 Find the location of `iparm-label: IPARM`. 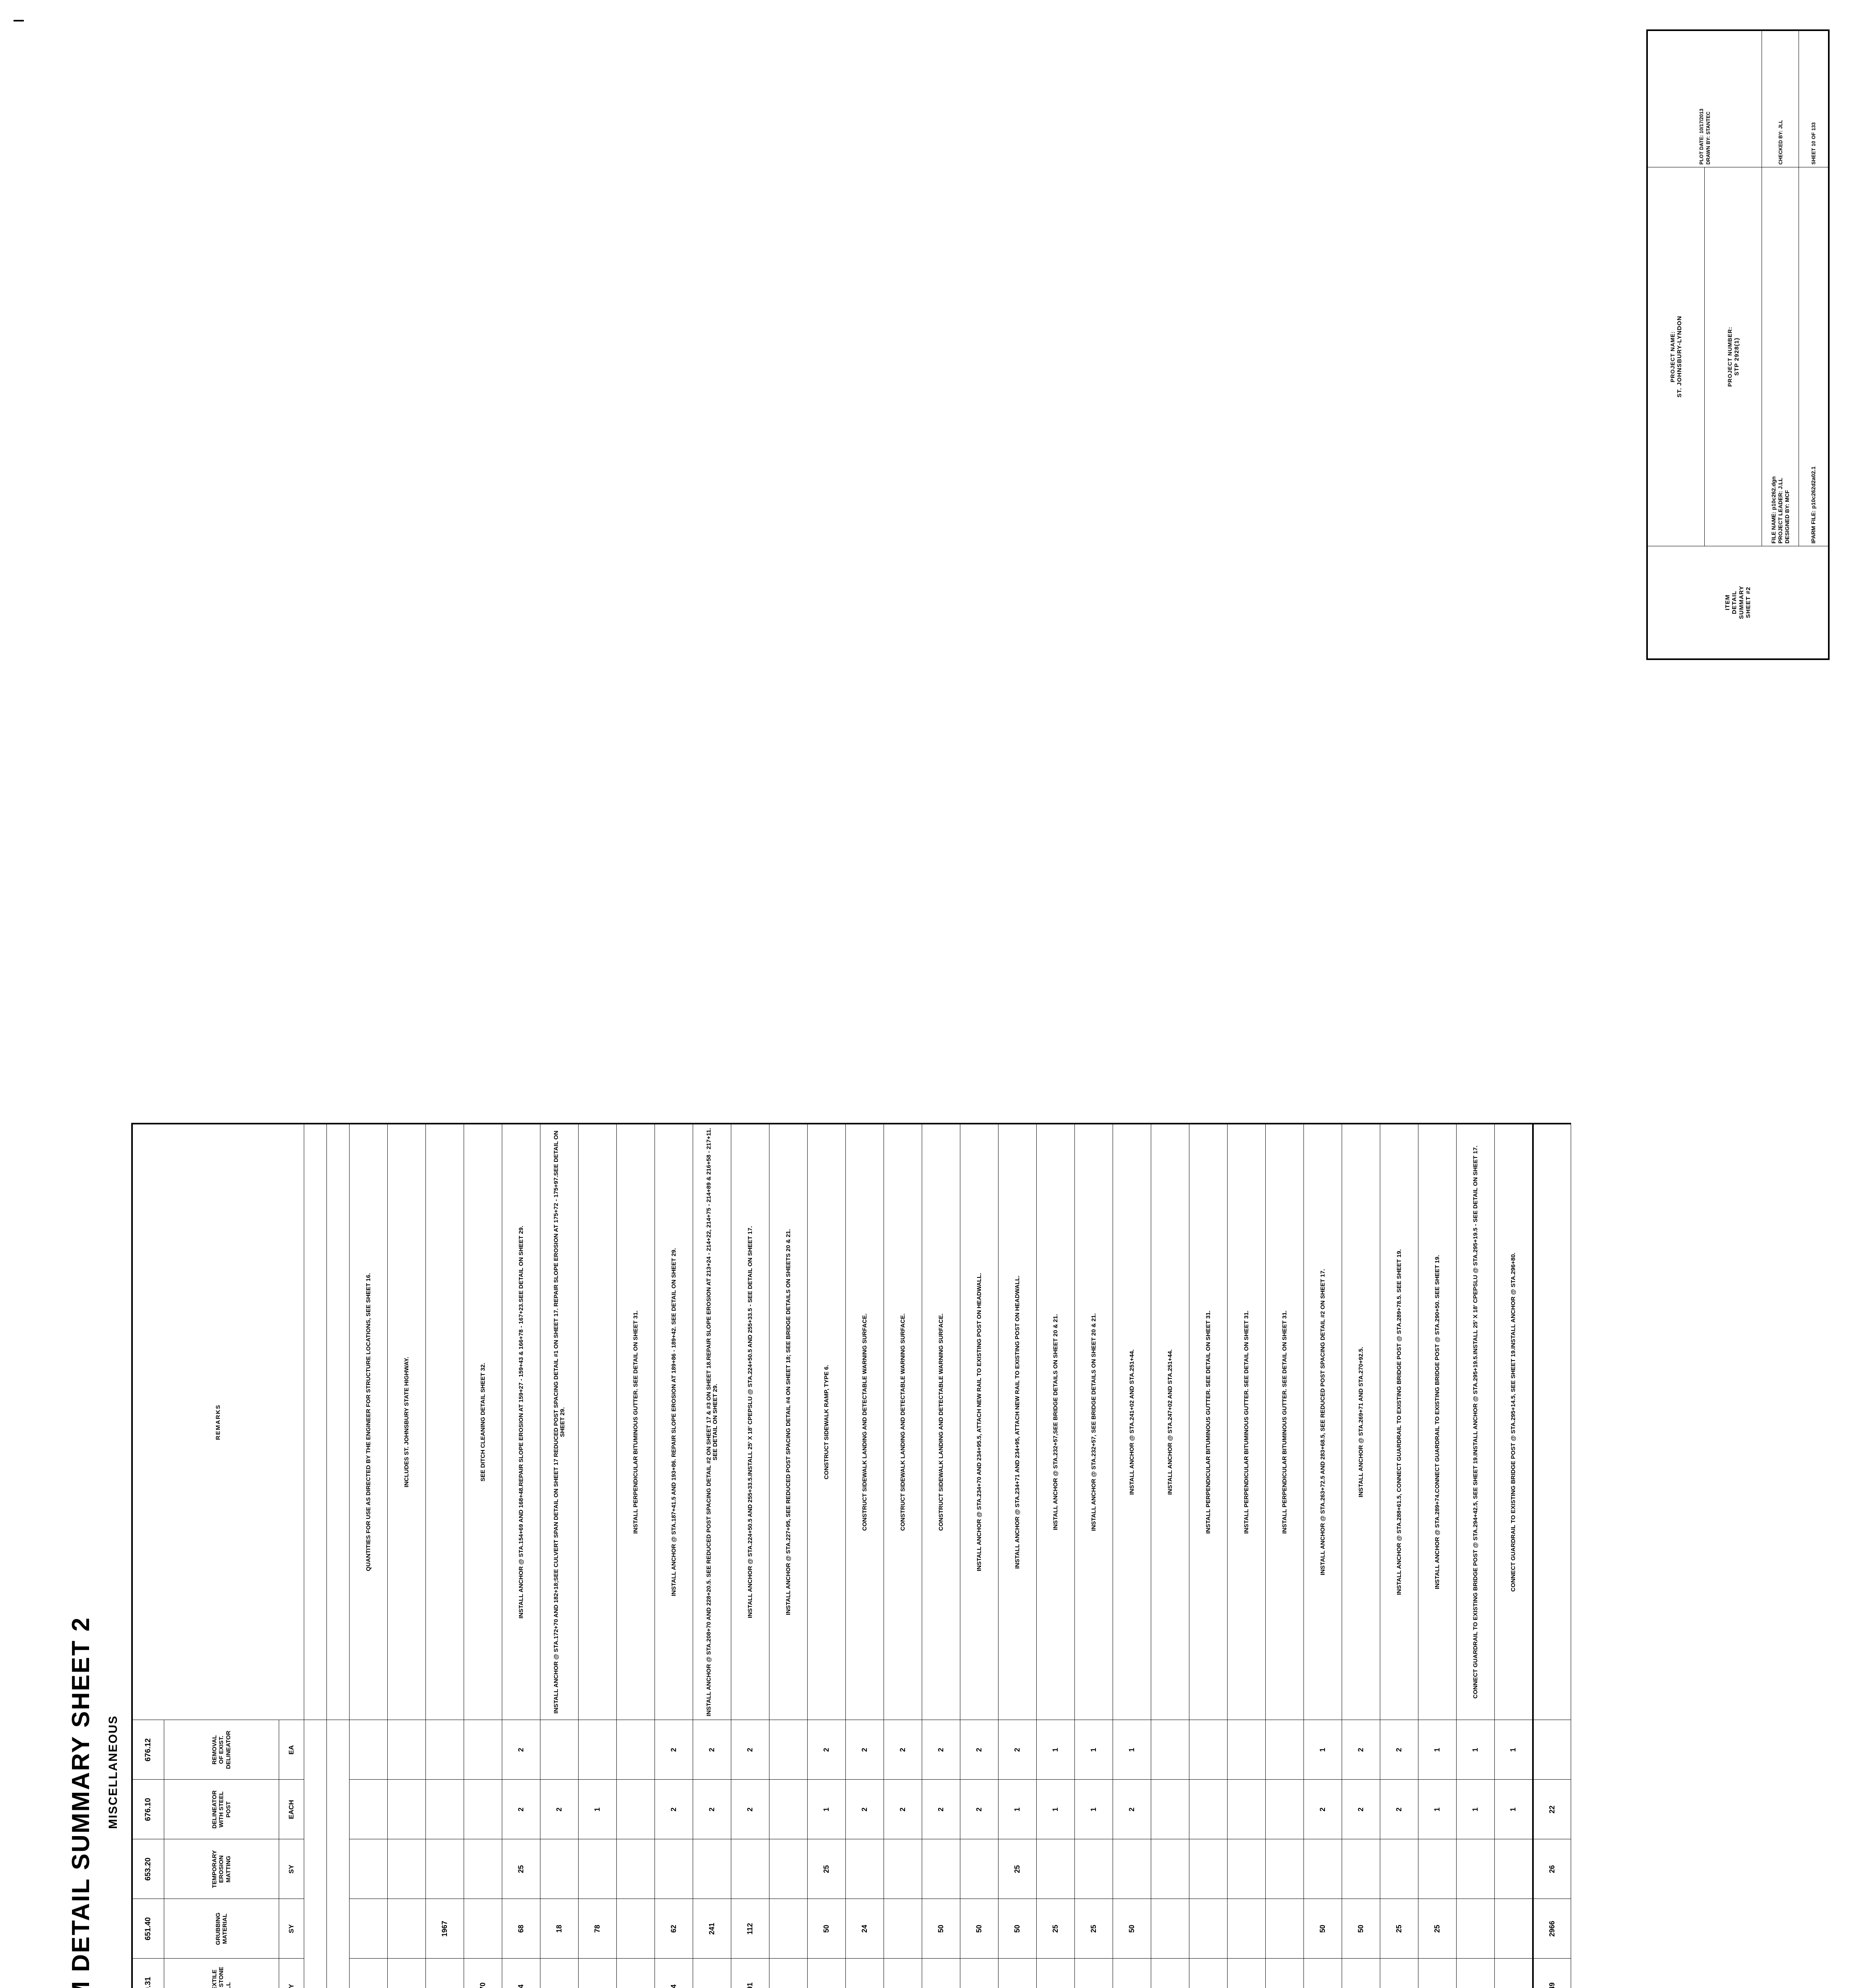

iparm-label: IPARM is located at coordinates (1813, 535).